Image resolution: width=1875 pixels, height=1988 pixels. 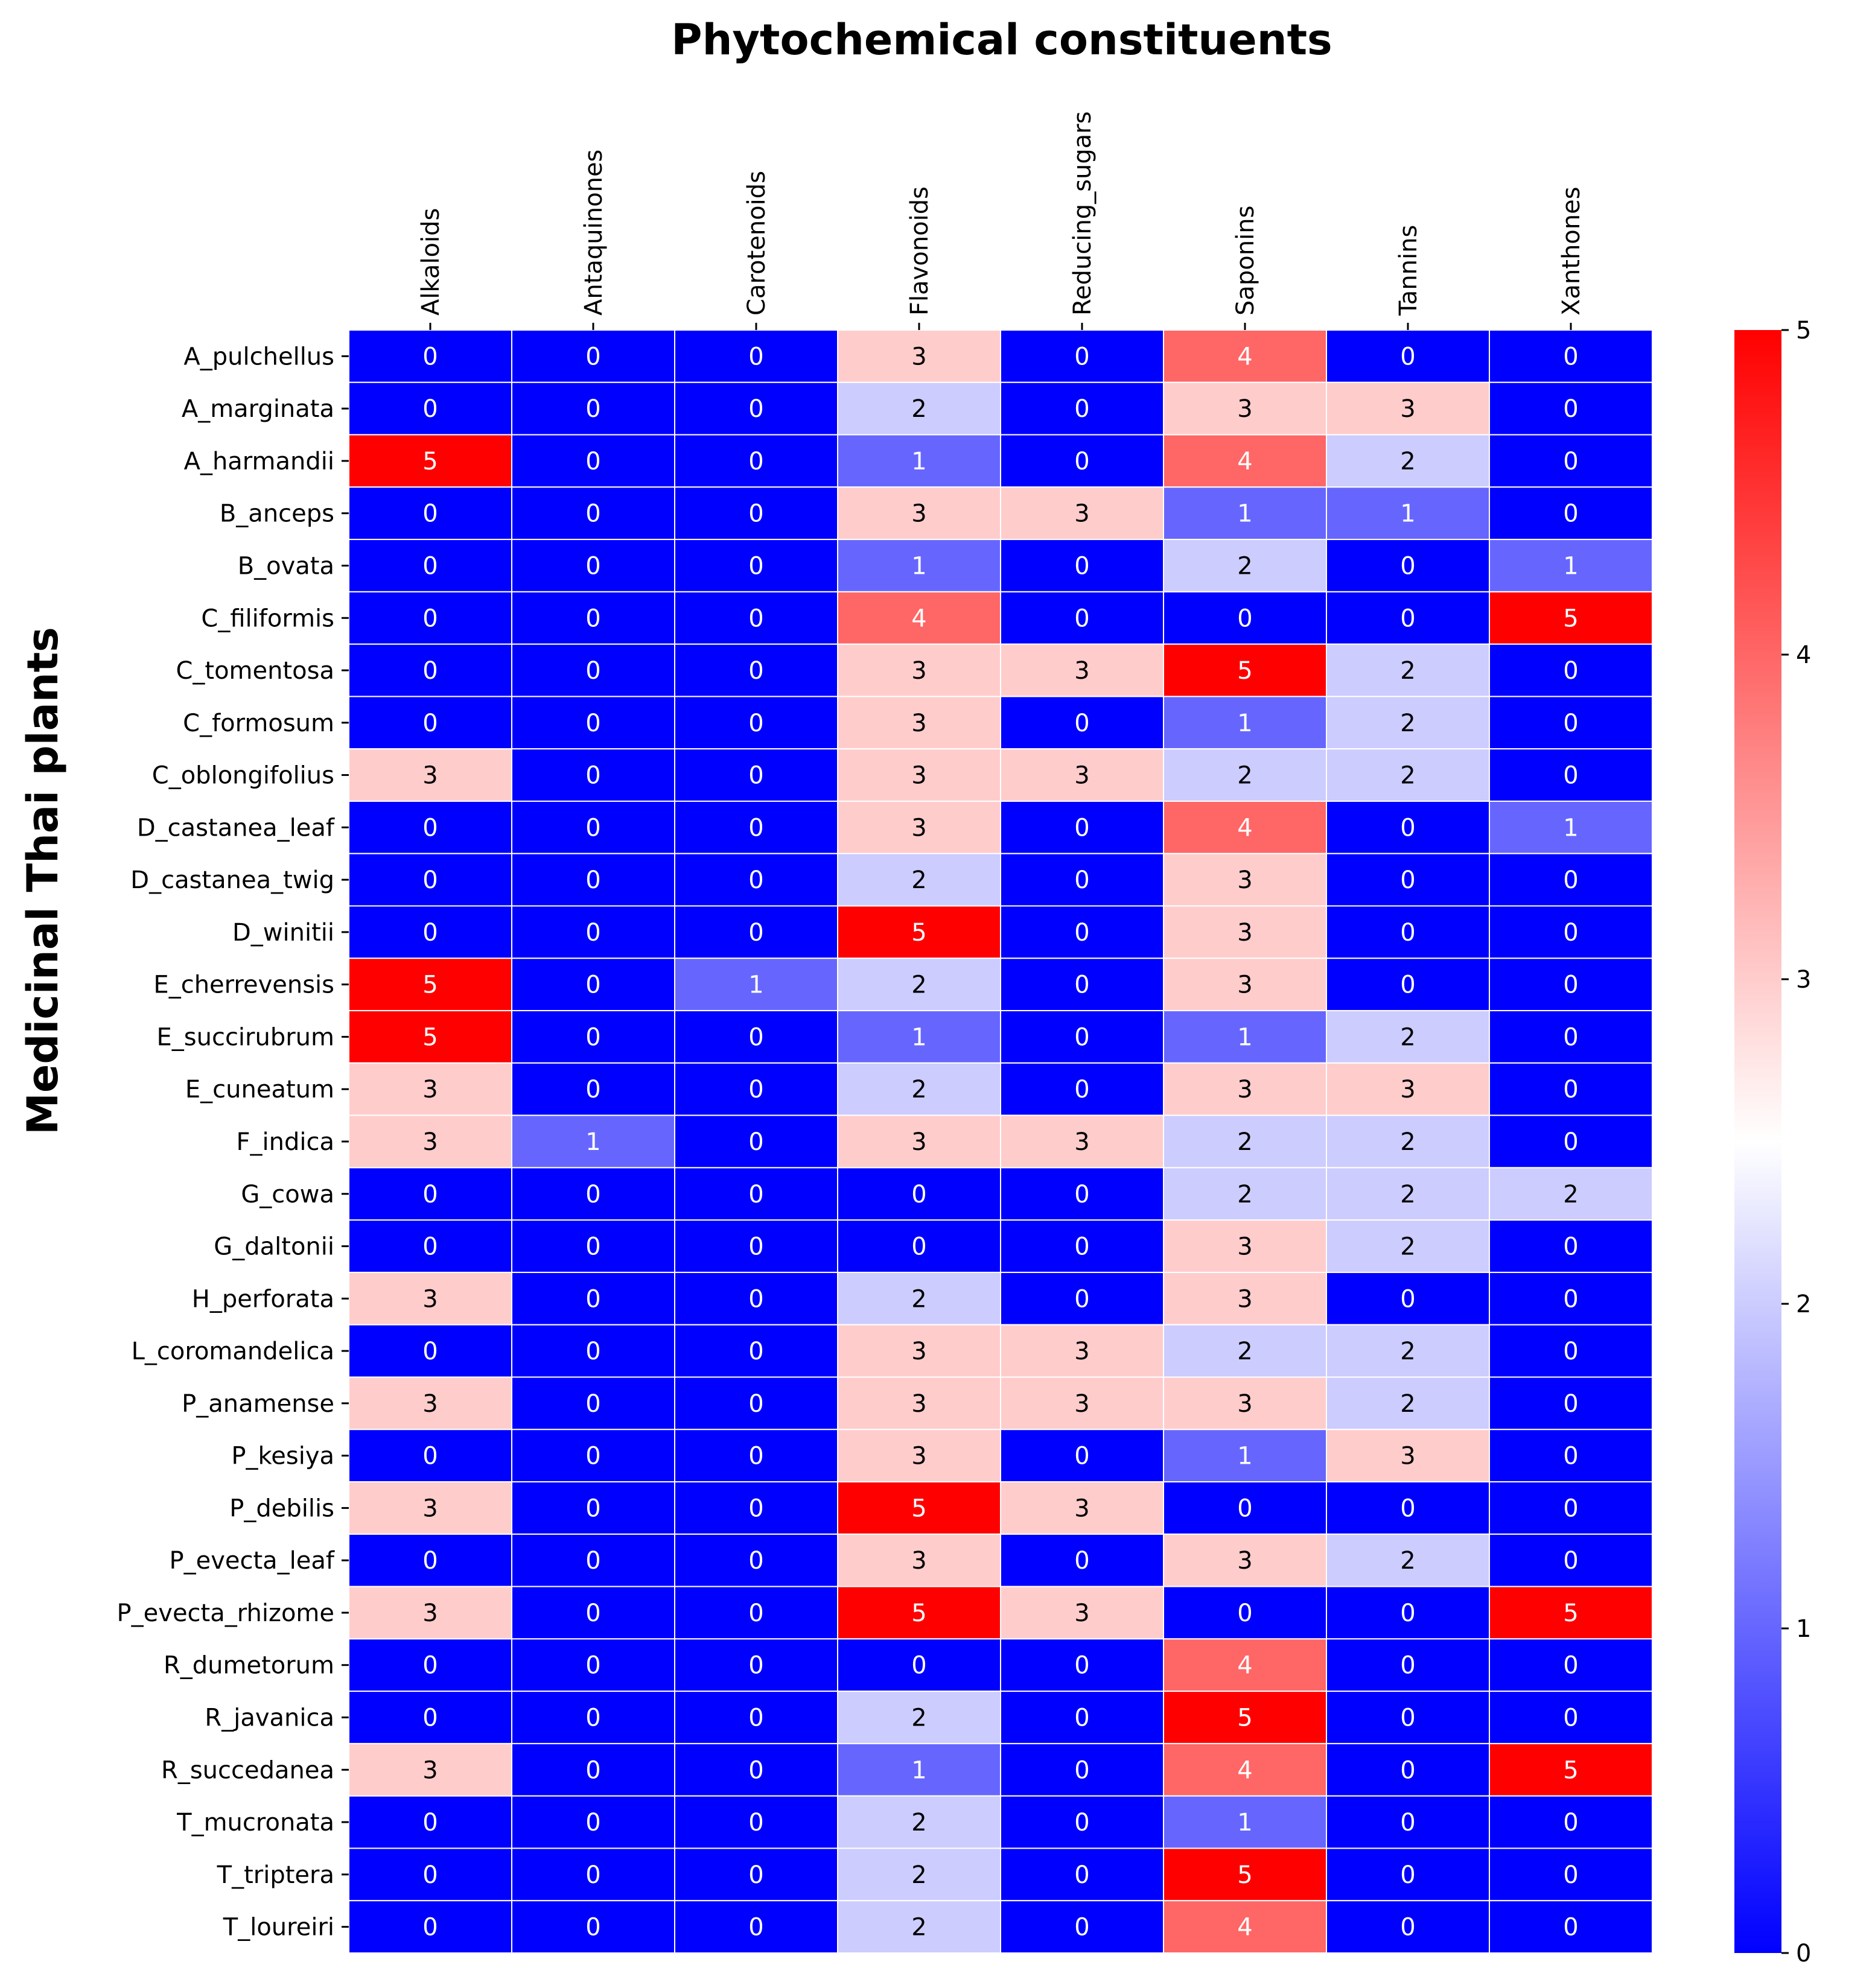 I want to click on colorbar-tick-label: 3, so click(x=1804, y=980).